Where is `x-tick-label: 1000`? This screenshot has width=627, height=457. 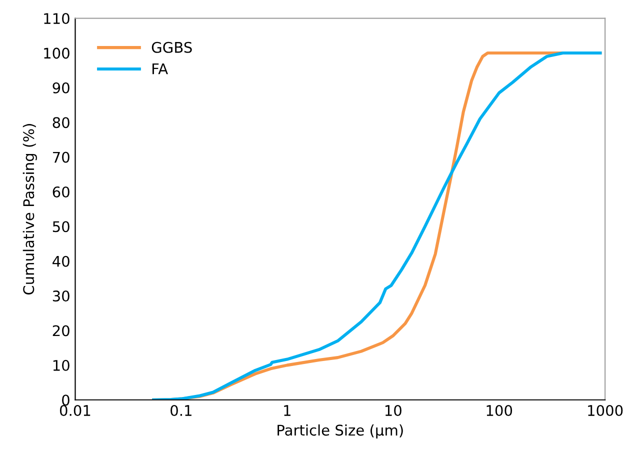 x-tick-label: 1000 is located at coordinates (605, 410).